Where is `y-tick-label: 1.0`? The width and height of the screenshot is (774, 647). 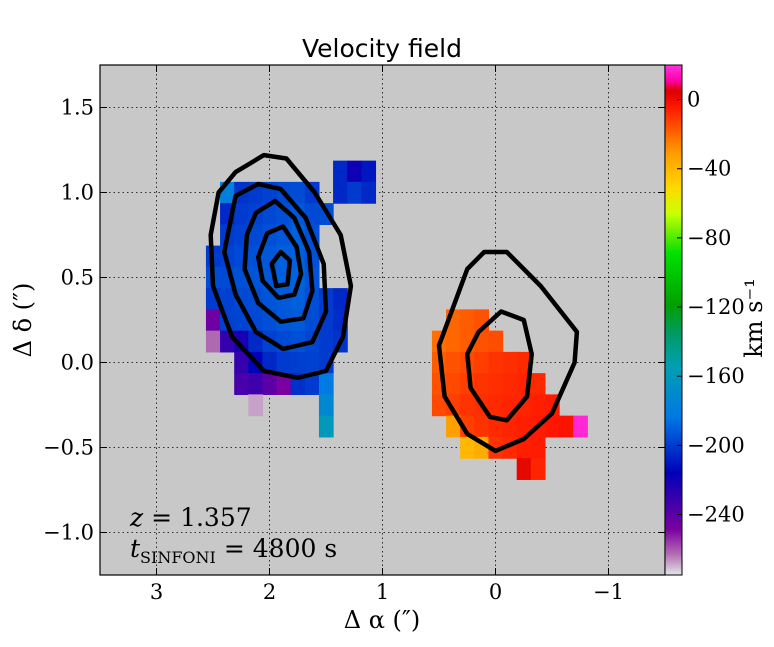 y-tick-label: 1.0 is located at coordinates (77, 193).